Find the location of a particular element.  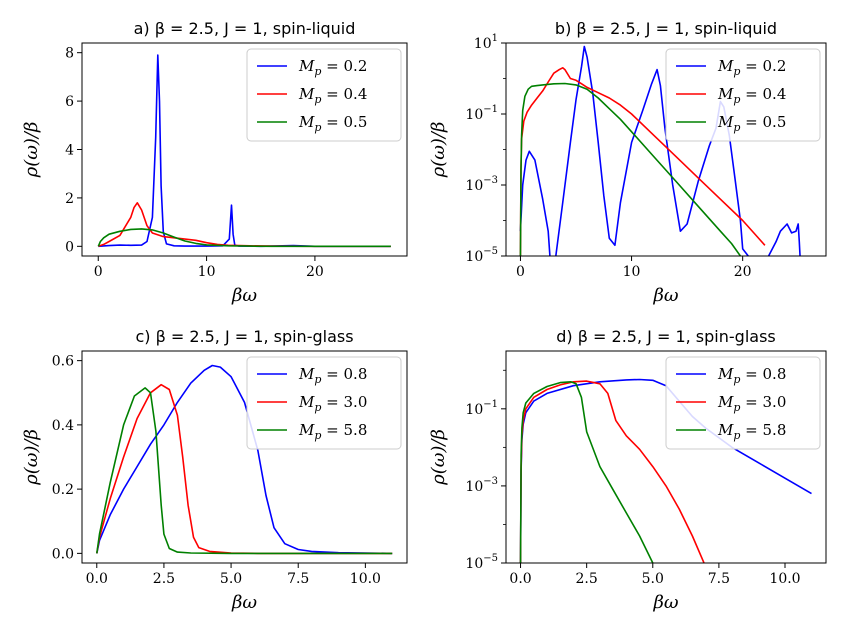

y-tick-label: 6 is located at coordinates (69, 102).